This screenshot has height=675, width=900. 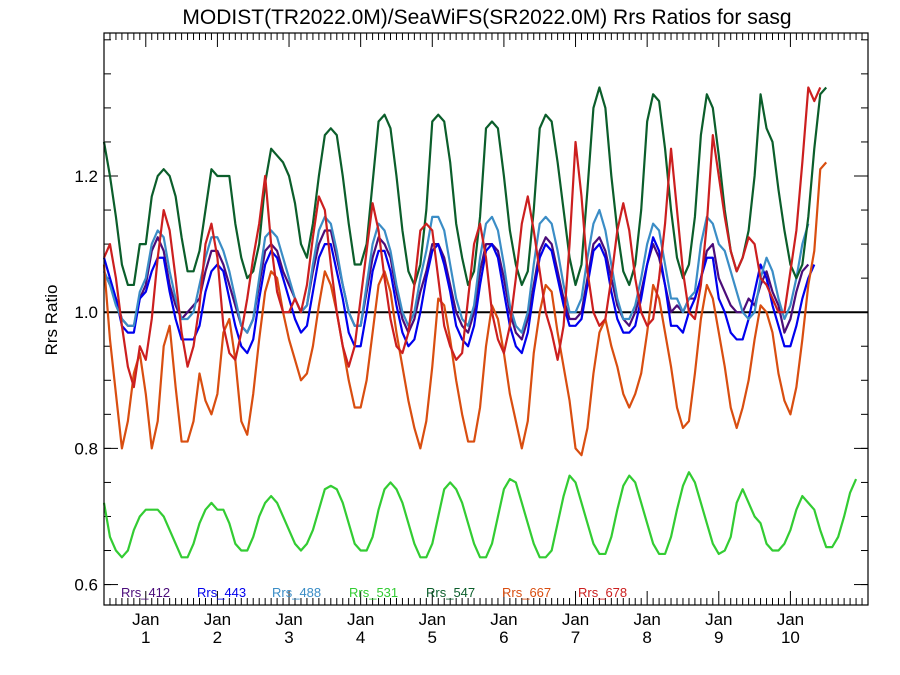 What do you see at coordinates (503, 637) in the screenshot?
I see `x-tick-label-year: 6` at bounding box center [503, 637].